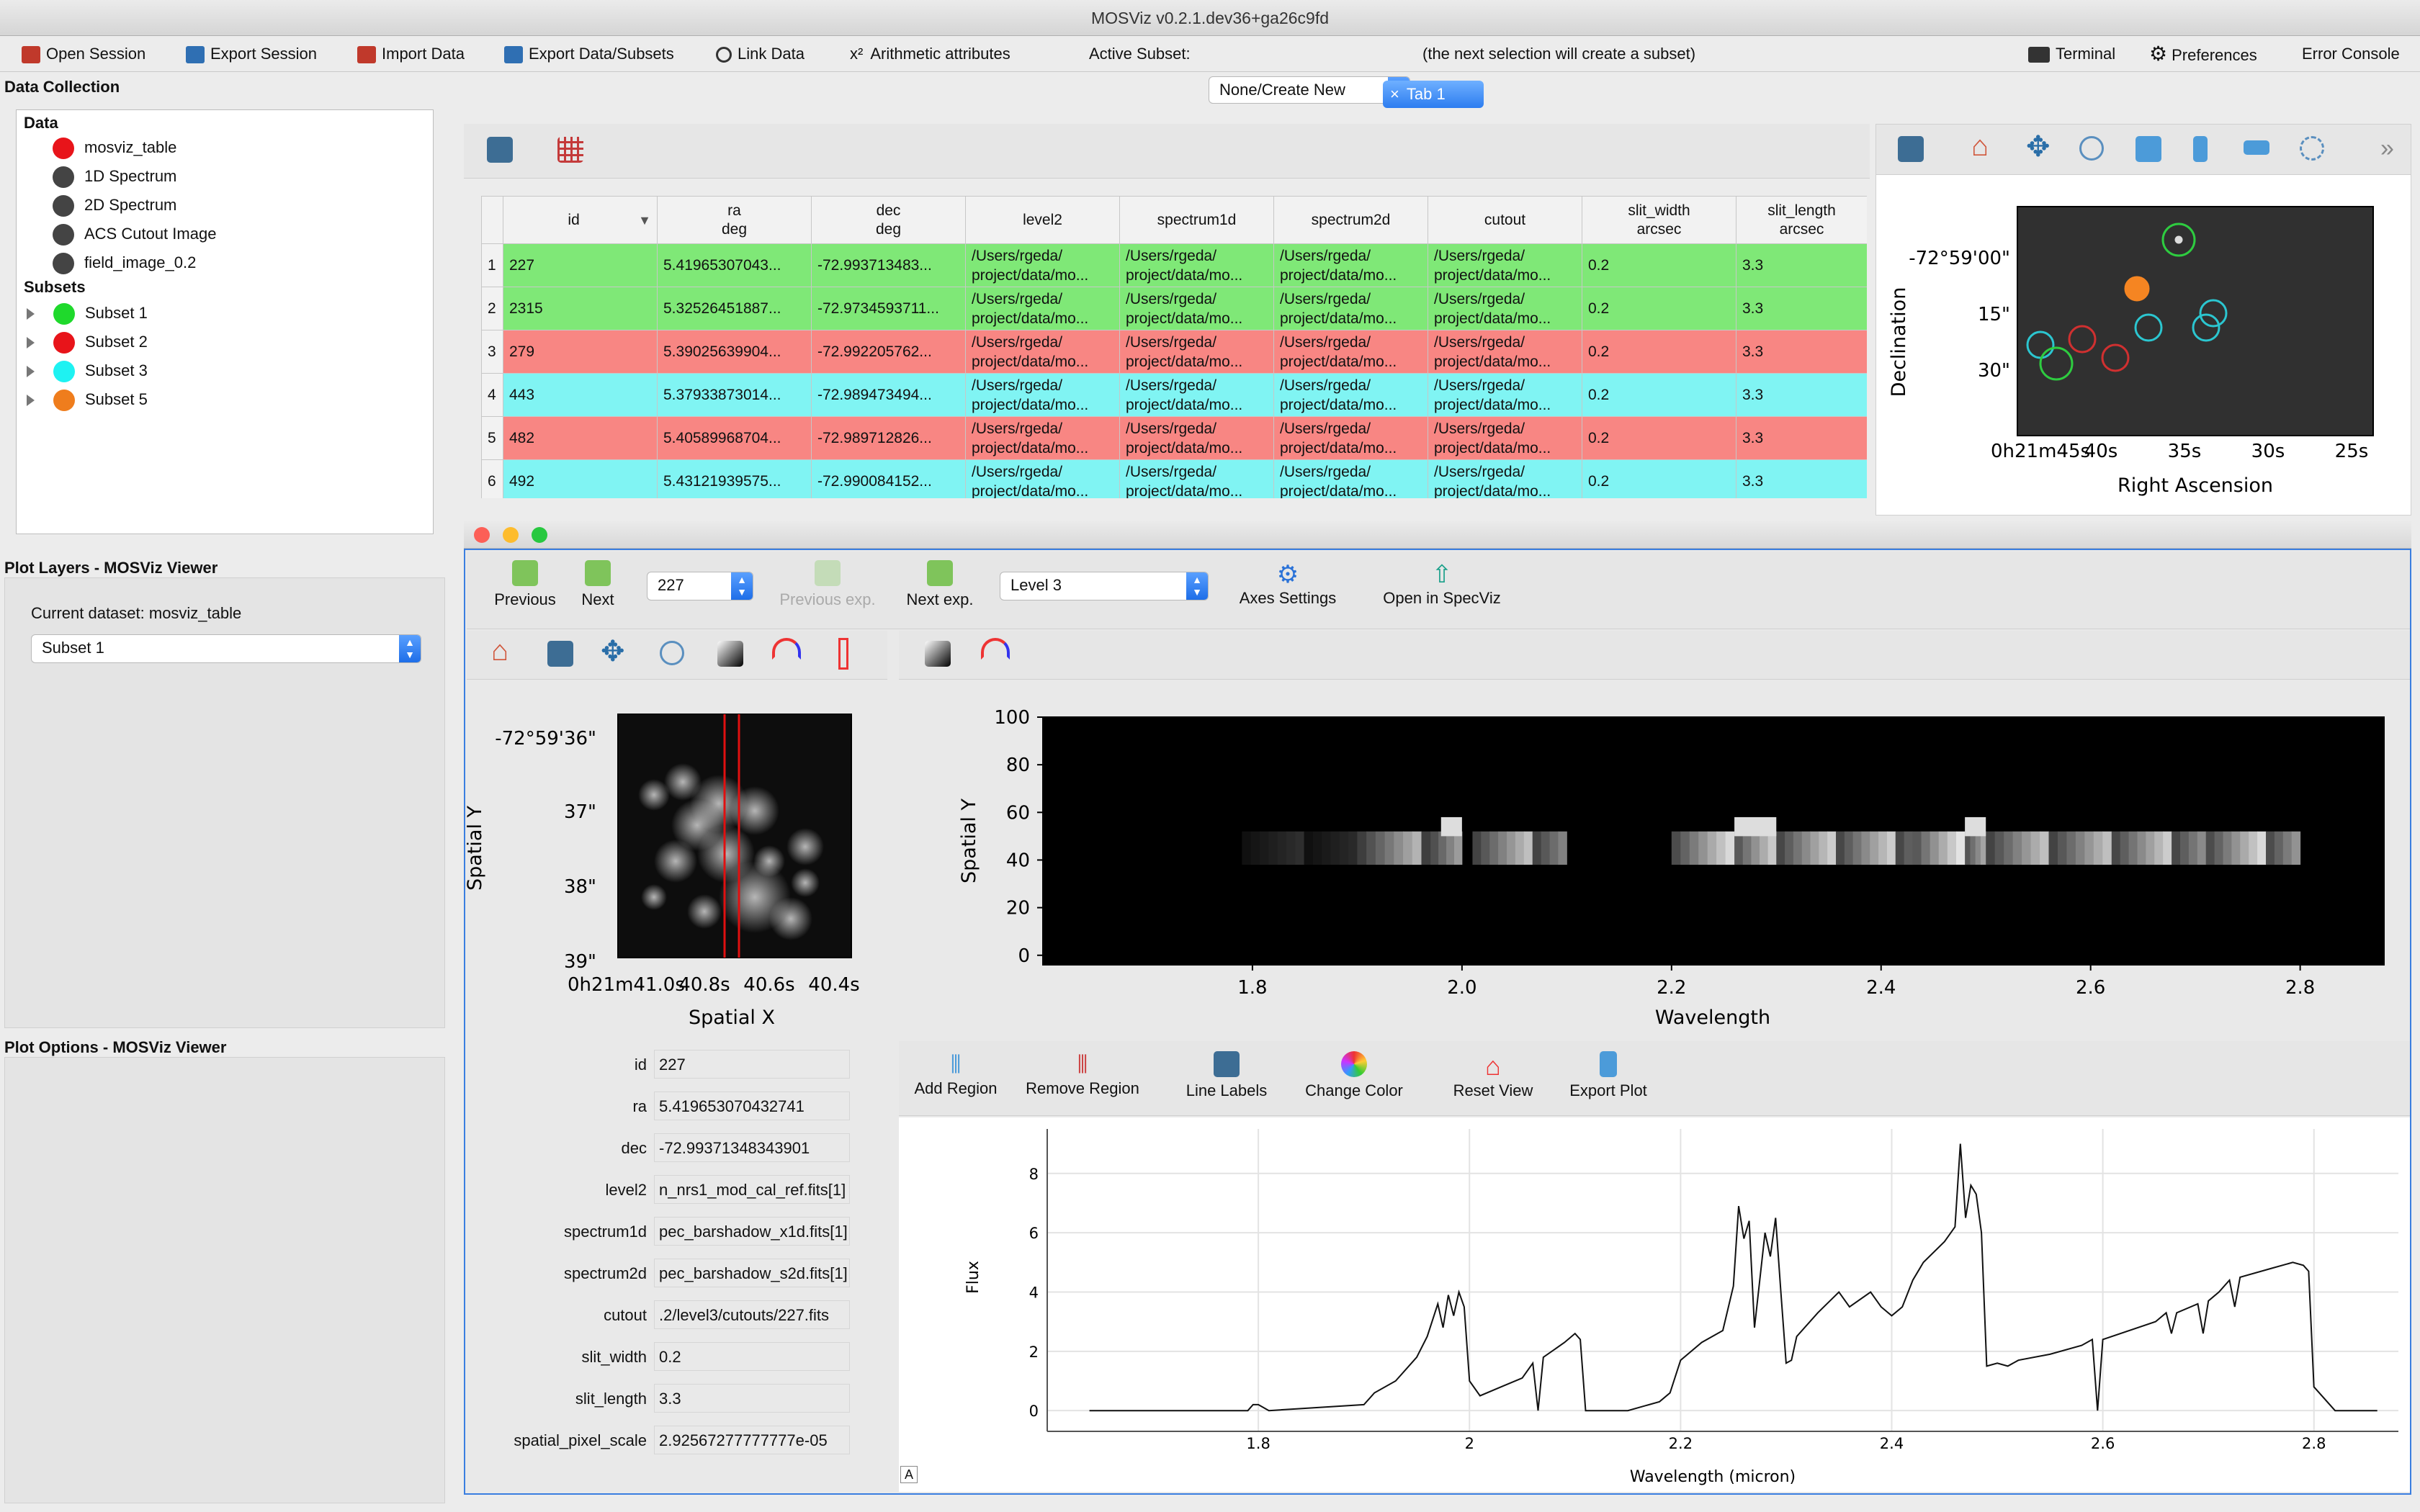  Describe the element at coordinates (251, 54) in the screenshot. I see `export-session-button: Export Session` at that location.